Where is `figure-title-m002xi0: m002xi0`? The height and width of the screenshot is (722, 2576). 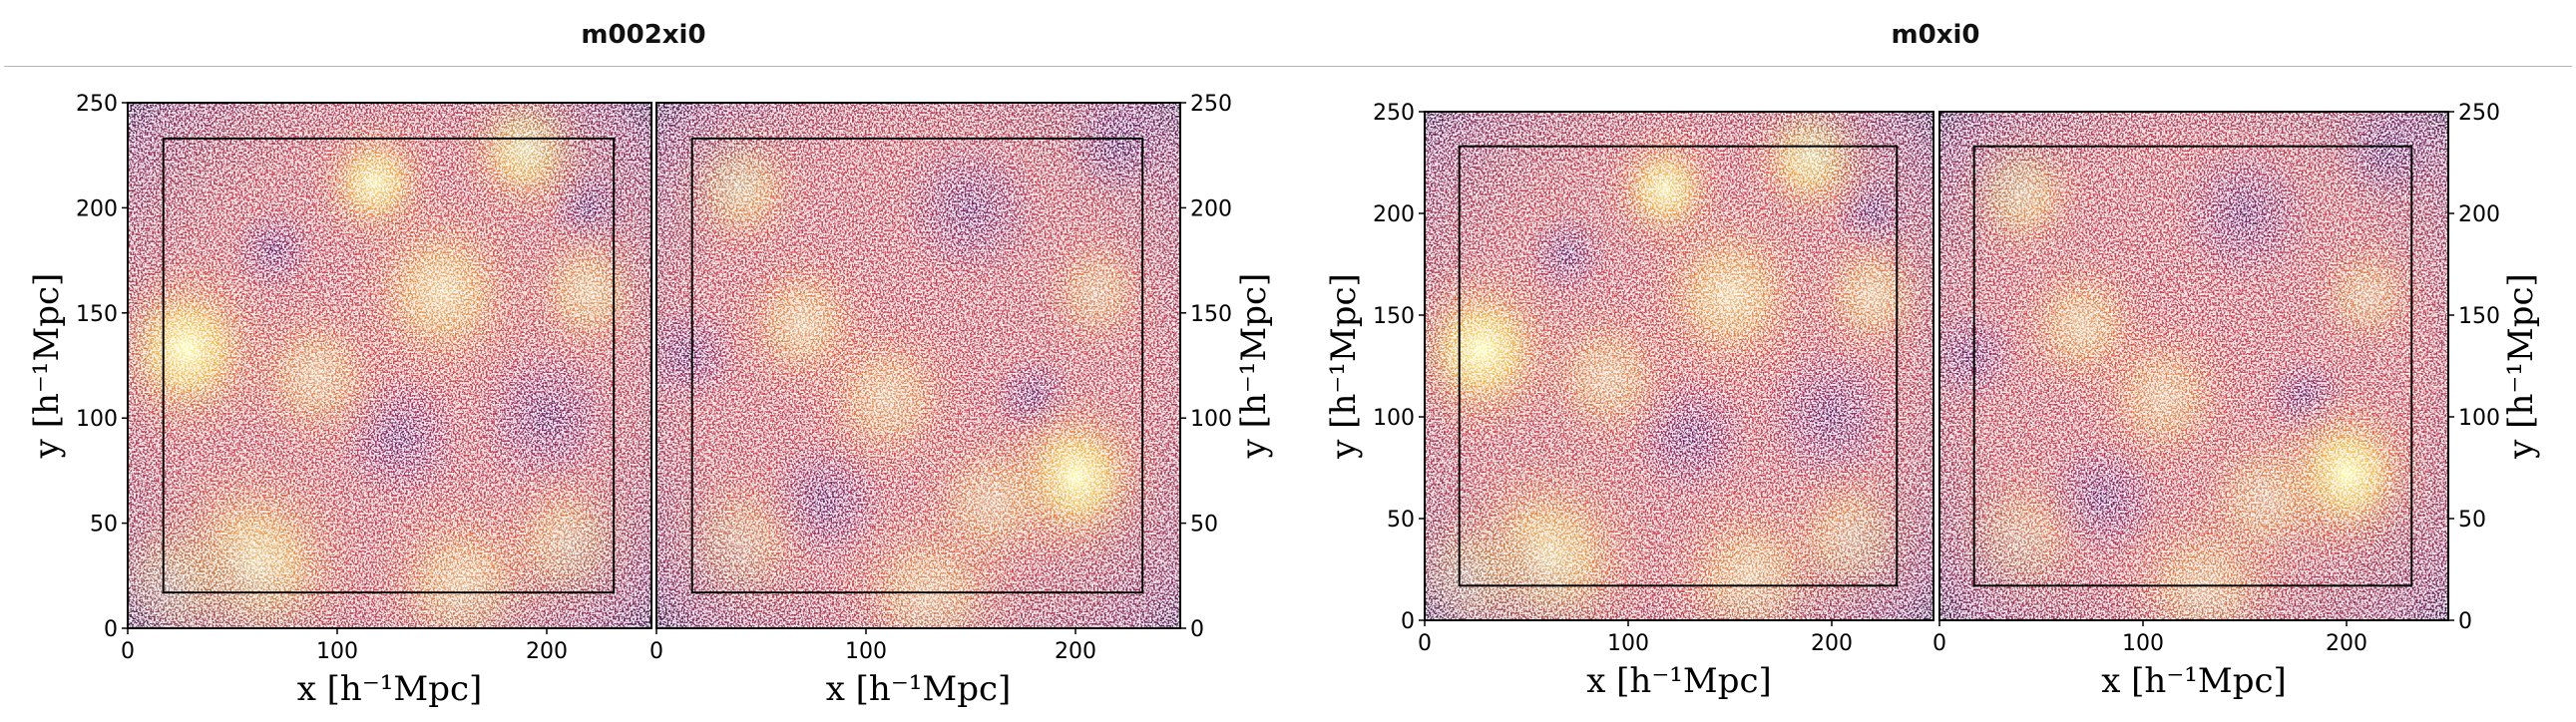
figure-title-m002xi0: m002xi0 is located at coordinates (643, 35).